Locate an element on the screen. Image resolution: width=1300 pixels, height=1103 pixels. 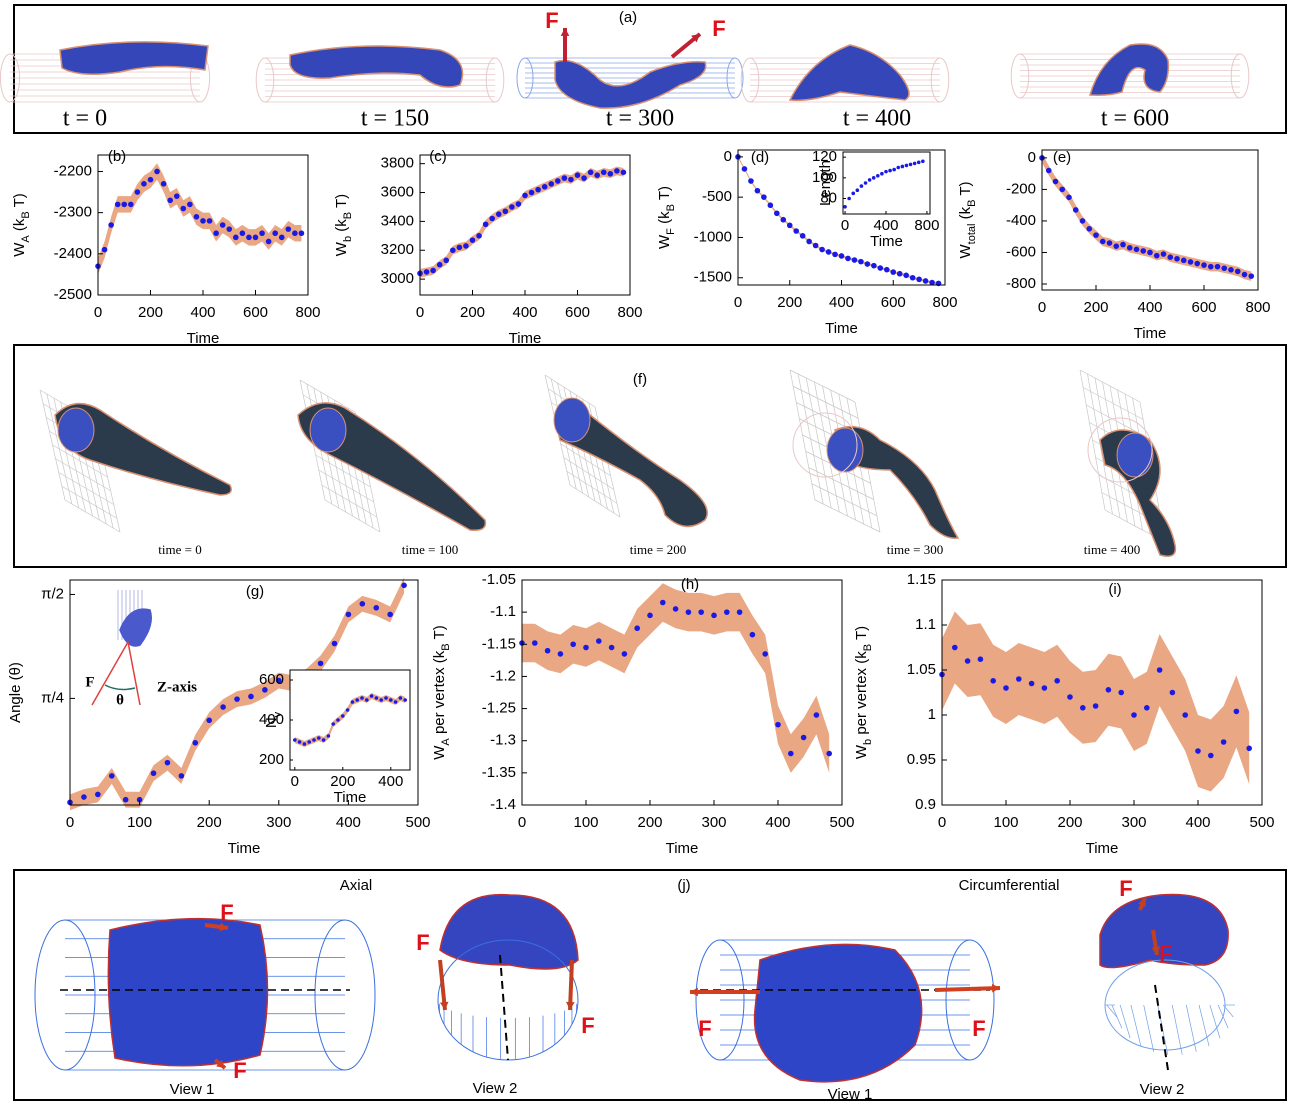
arrow-head is located at coordinates (220, 1063).